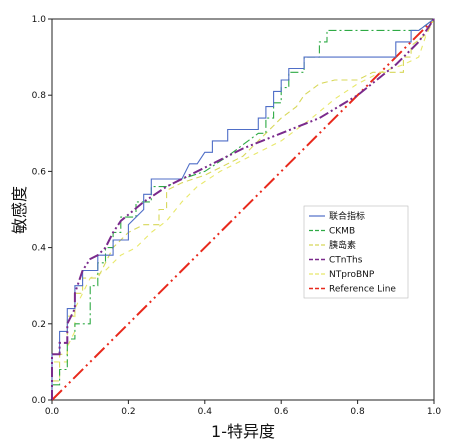  What do you see at coordinates (243, 431) in the screenshot?
I see `x-axis-label: 1-特异度` at bounding box center [243, 431].